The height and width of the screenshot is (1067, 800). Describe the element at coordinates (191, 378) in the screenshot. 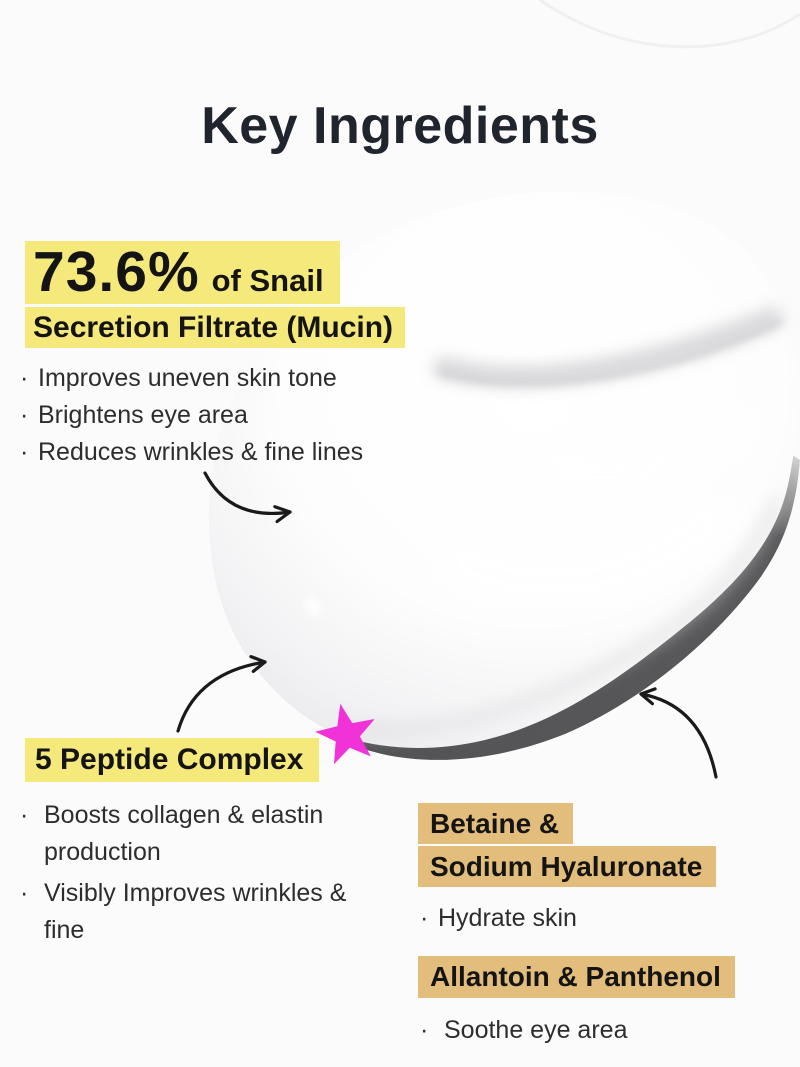

I see `list-item: · Improves uneven skin tone` at that location.